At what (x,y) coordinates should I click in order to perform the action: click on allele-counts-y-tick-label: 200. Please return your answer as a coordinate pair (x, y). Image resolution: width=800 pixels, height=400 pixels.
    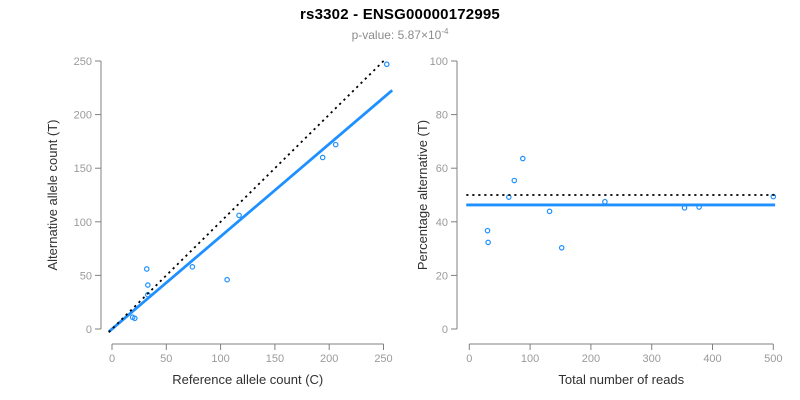
    Looking at the image, I should click on (83, 116).